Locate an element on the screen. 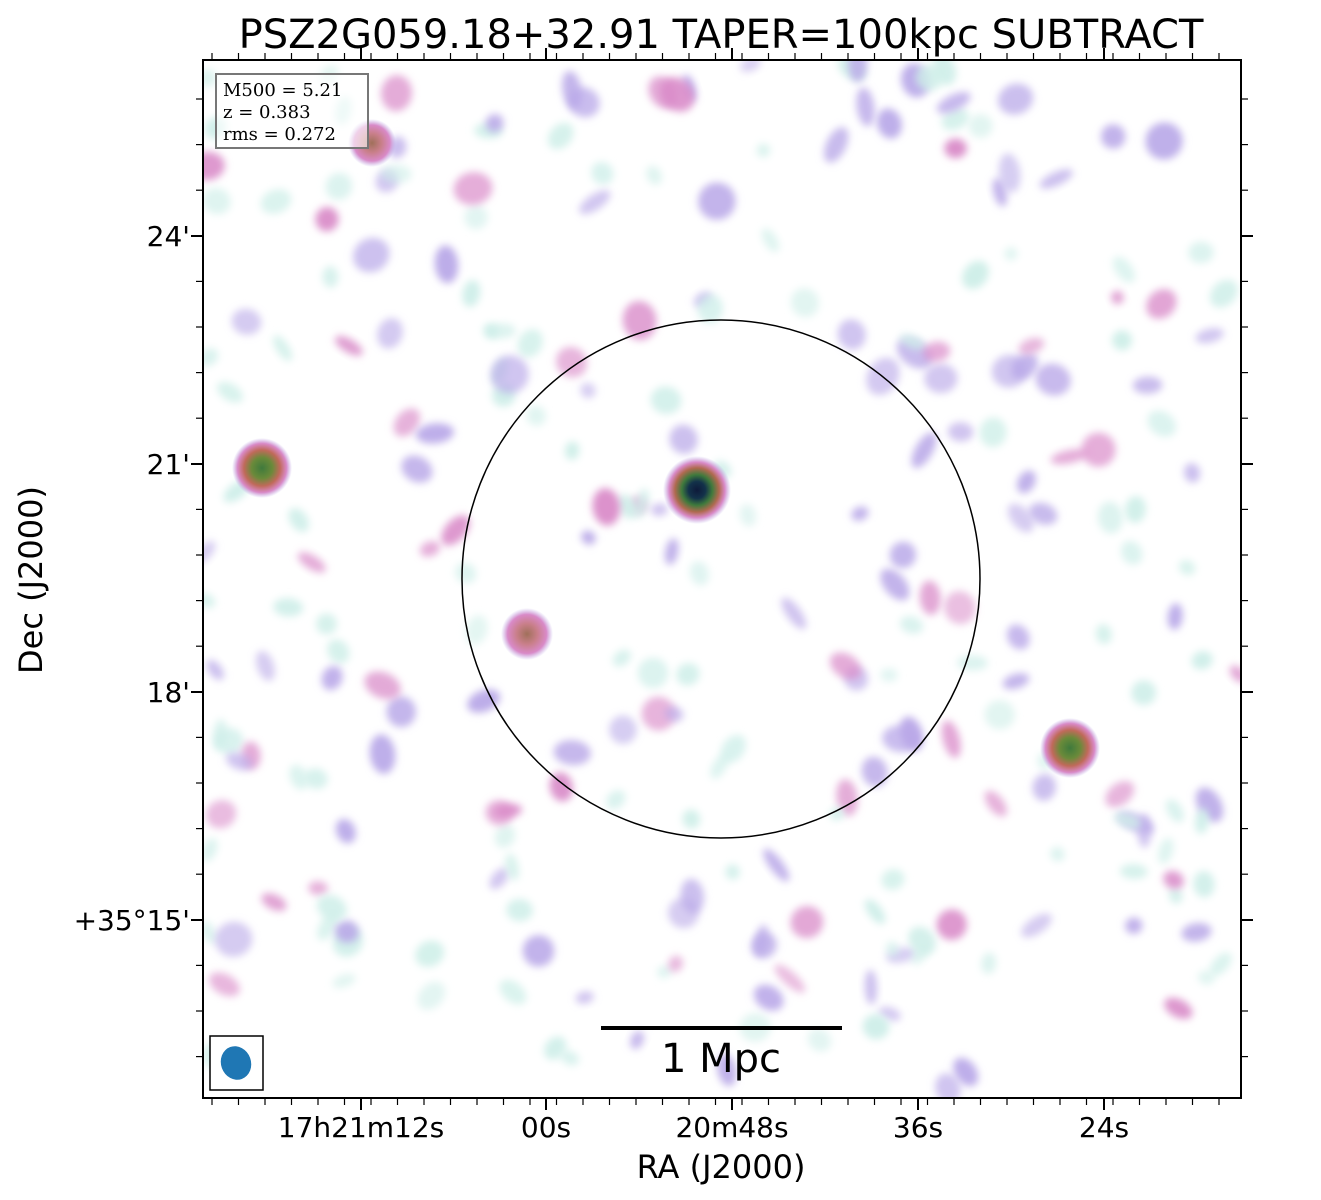 Image resolution: width=1321 pixels, height=1200 pixels. figure-title: PSZ2G059.18+32.91 TAPER=100kpc SUBTRACT is located at coordinates (721, 35).